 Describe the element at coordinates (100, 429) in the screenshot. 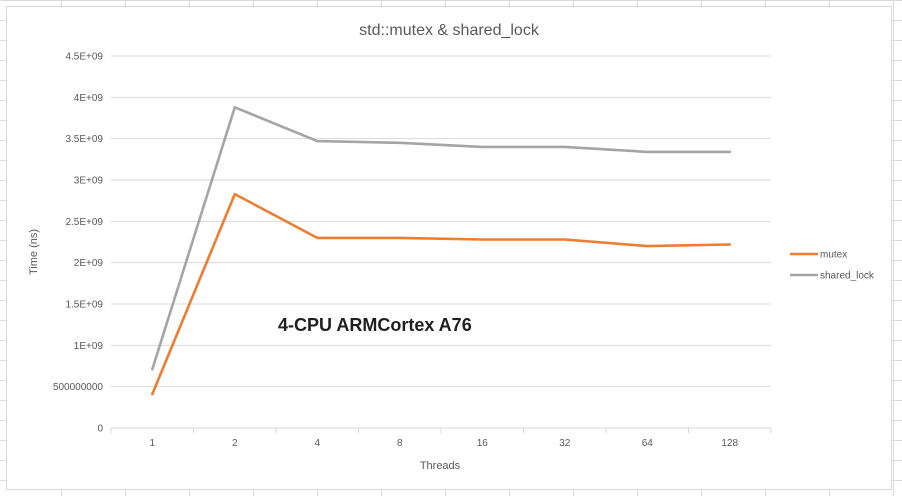

I see `y-tick-label: 0` at that location.